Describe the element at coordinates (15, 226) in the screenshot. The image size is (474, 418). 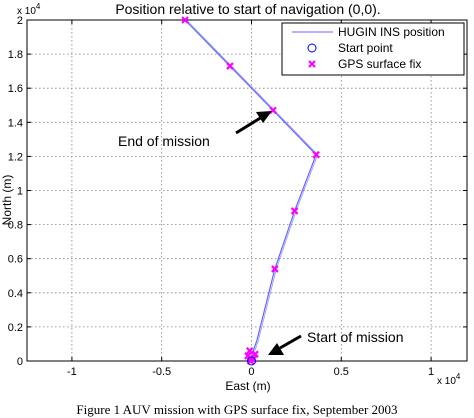
I see `y-tick-label: 0.8` at that location.